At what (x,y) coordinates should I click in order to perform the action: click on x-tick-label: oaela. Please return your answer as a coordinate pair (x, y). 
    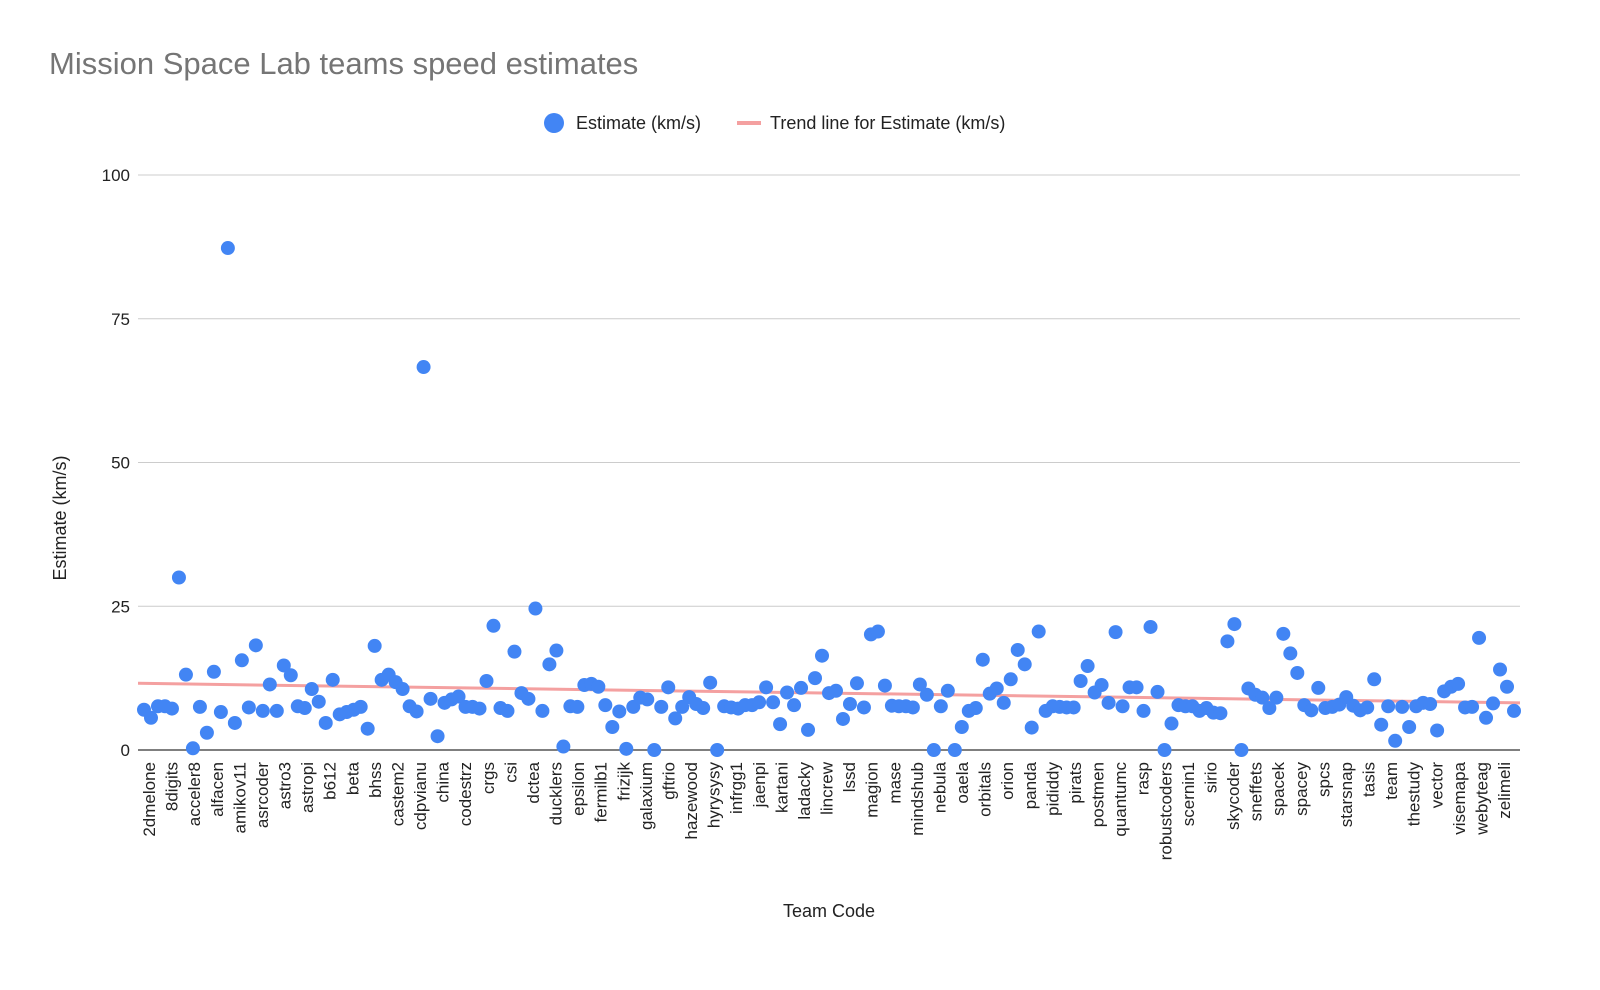
    Looking at the image, I should click on (962, 782).